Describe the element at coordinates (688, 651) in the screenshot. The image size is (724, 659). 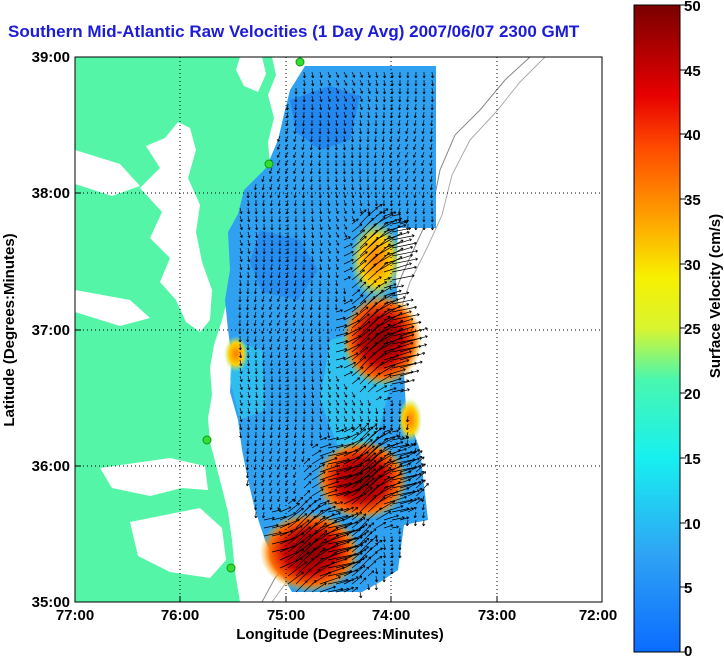
I see `colorbar-tick-label: 0` at that location.